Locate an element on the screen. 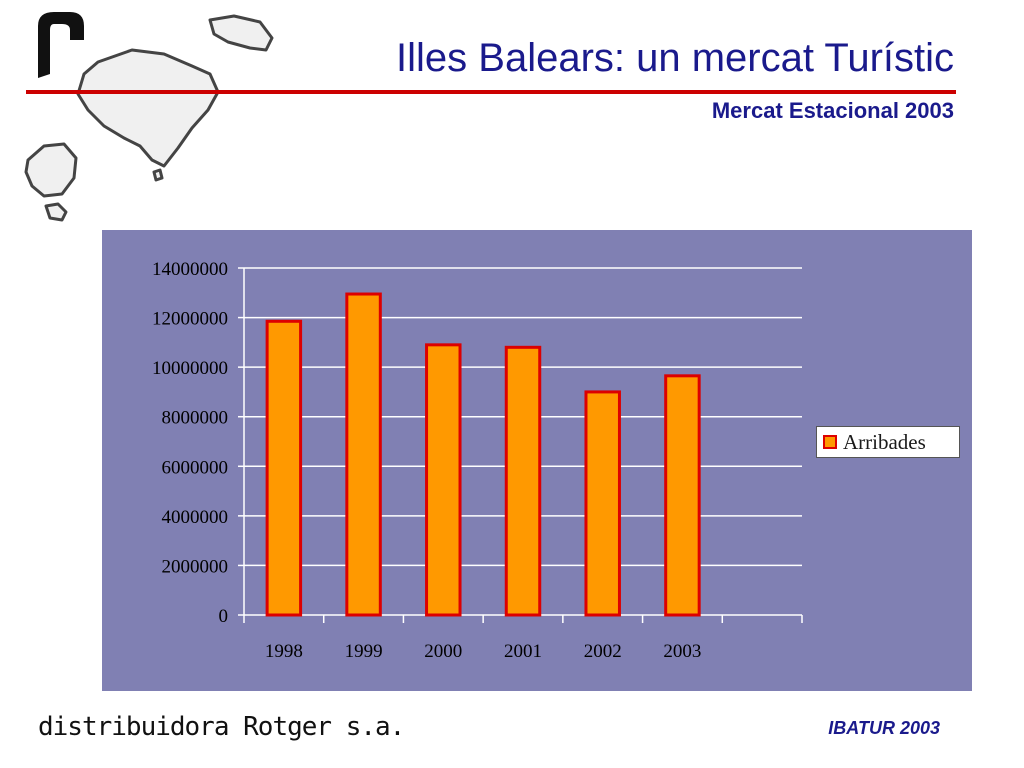 Image resolution: width=1024 pixels, height=768 pixels. y-tick-label: 10000000 is located at coordinates (190, 368).